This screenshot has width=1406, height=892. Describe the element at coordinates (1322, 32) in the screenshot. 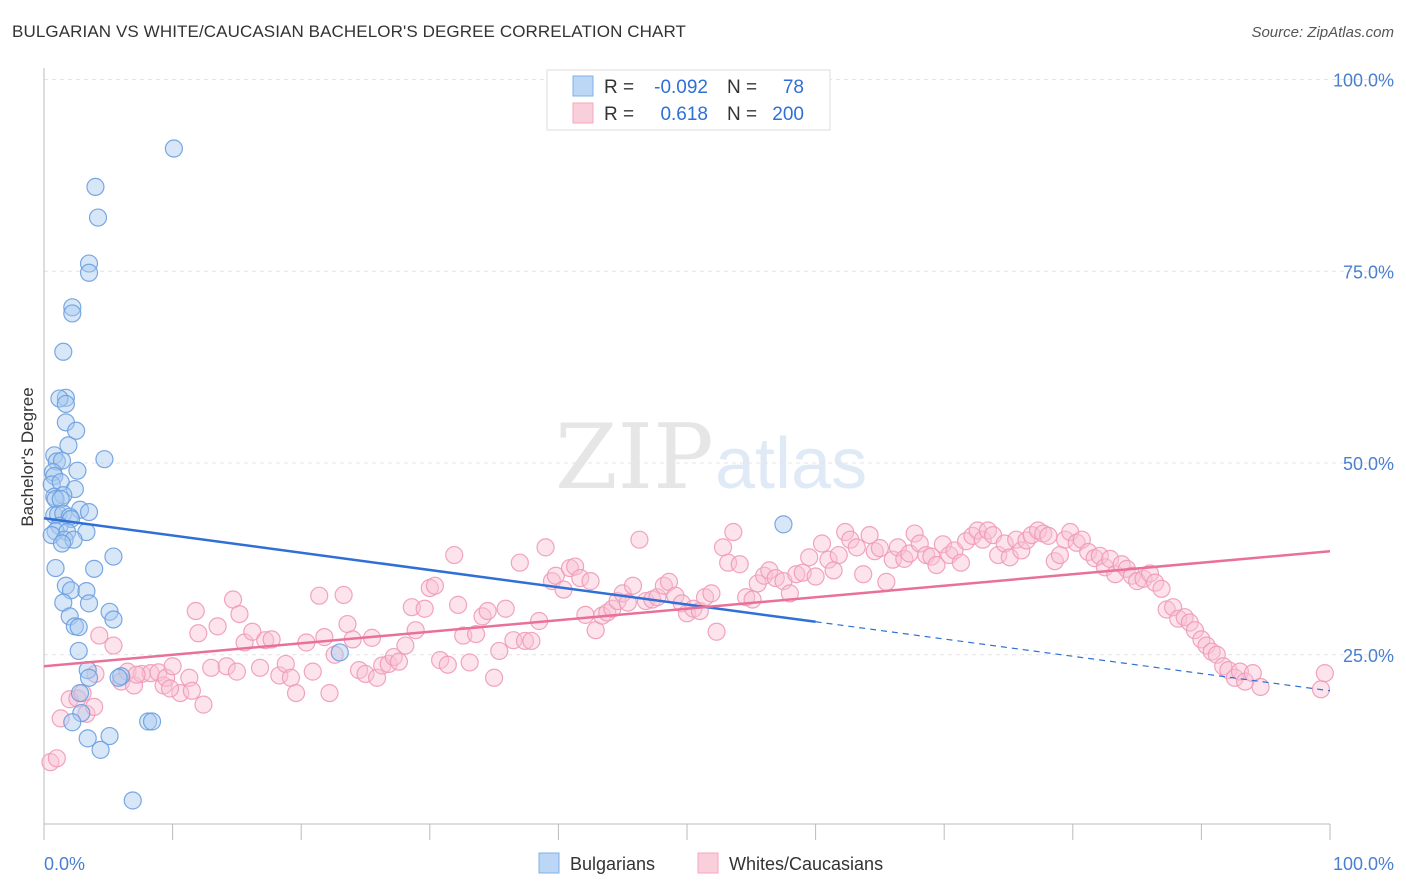

I see `source-credit: Source: ZipAtlas.com` at that location.